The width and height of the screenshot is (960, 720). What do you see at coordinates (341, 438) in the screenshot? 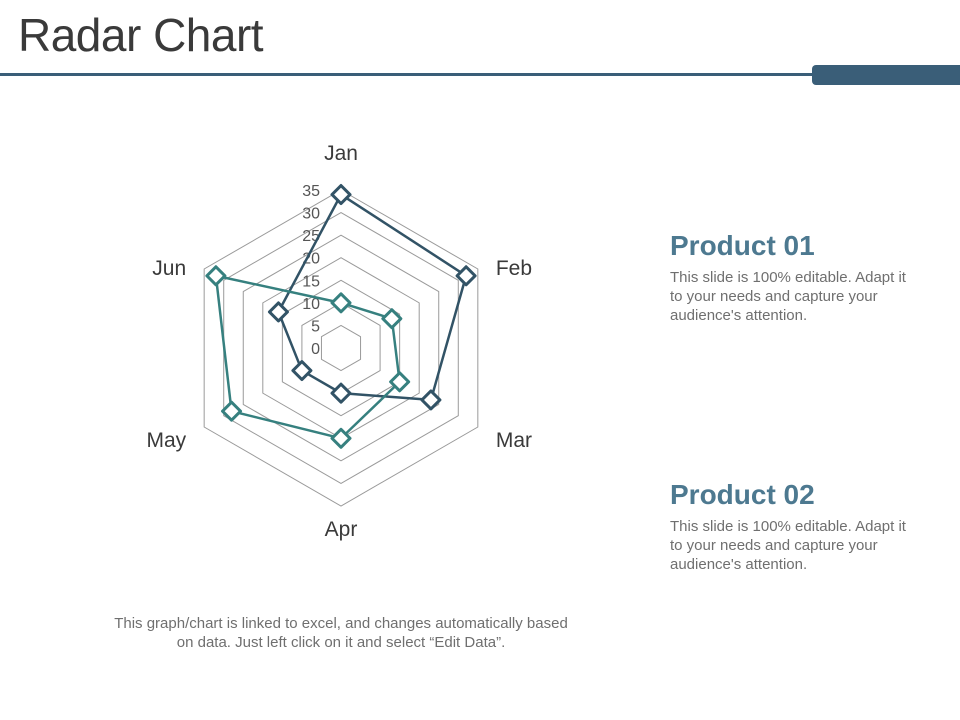
I see `series-2-point-apr` at bounding box center [341, 438].